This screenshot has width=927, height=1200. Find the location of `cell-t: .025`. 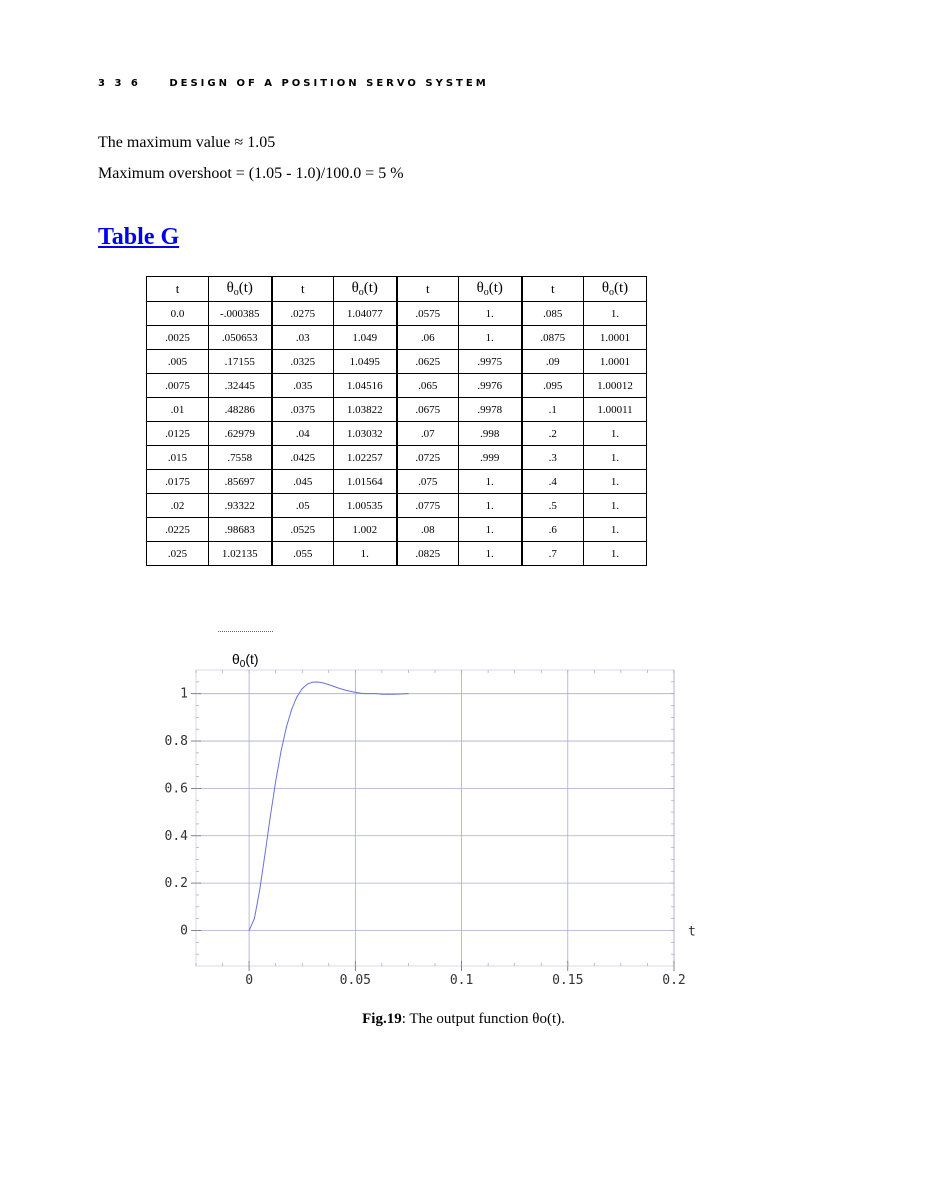

cell-t: .025 is located at coordinates (177, 553).